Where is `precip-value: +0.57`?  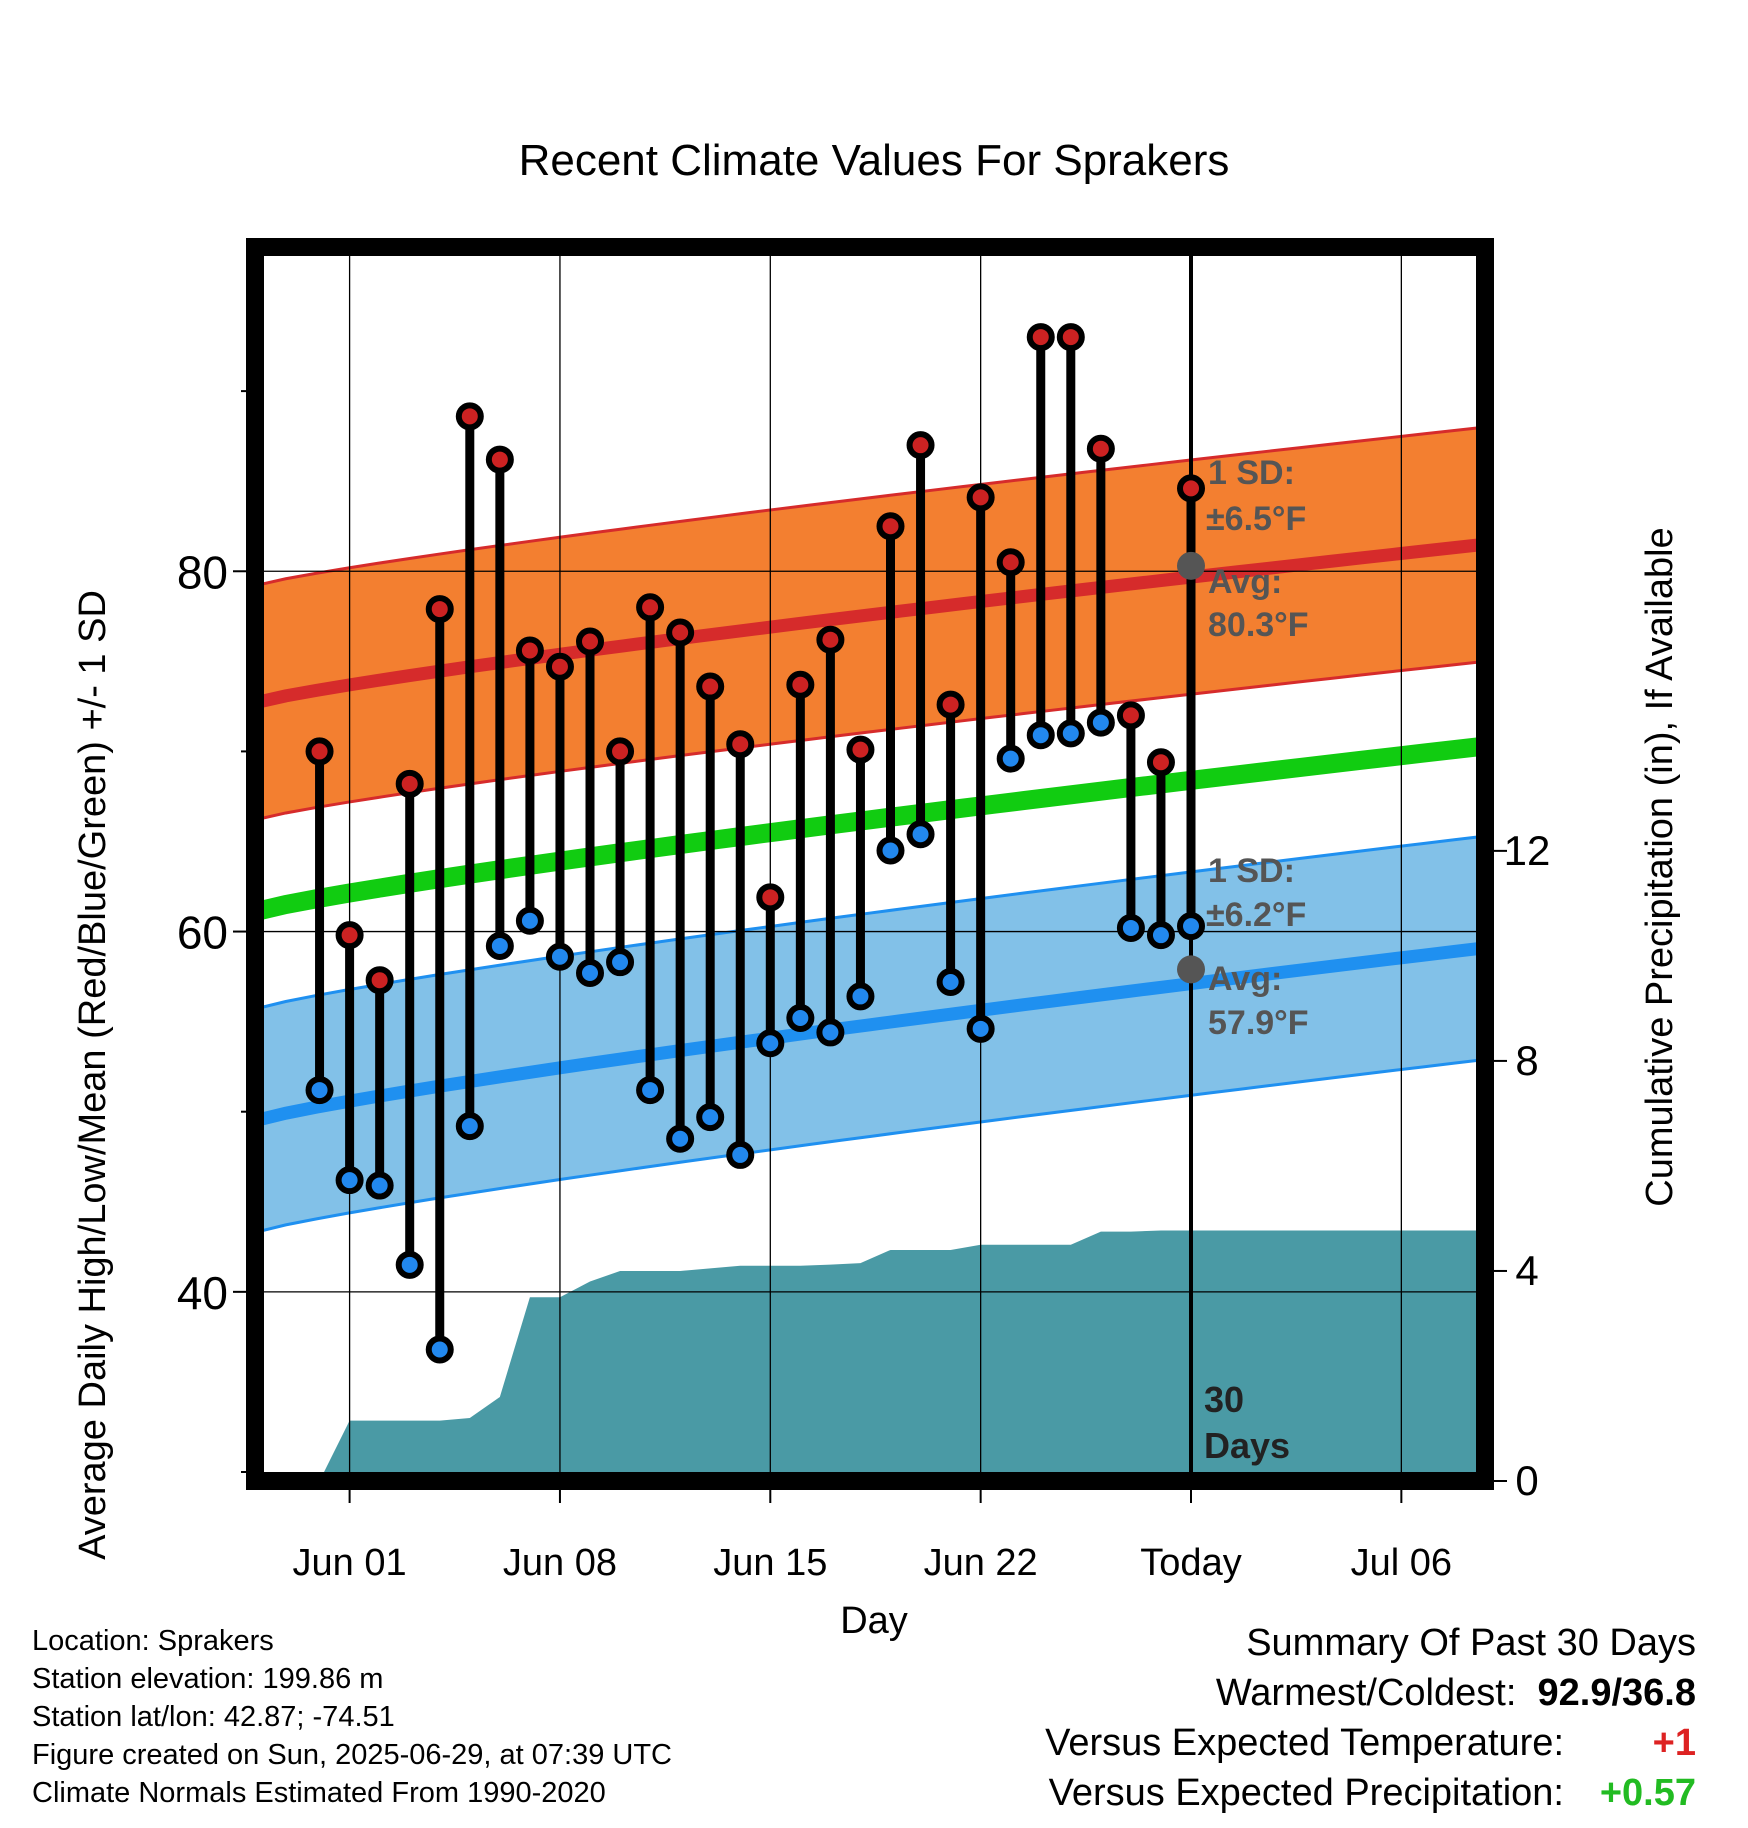
precip-value: +0.57 is located at coordinates (1647, 1793).